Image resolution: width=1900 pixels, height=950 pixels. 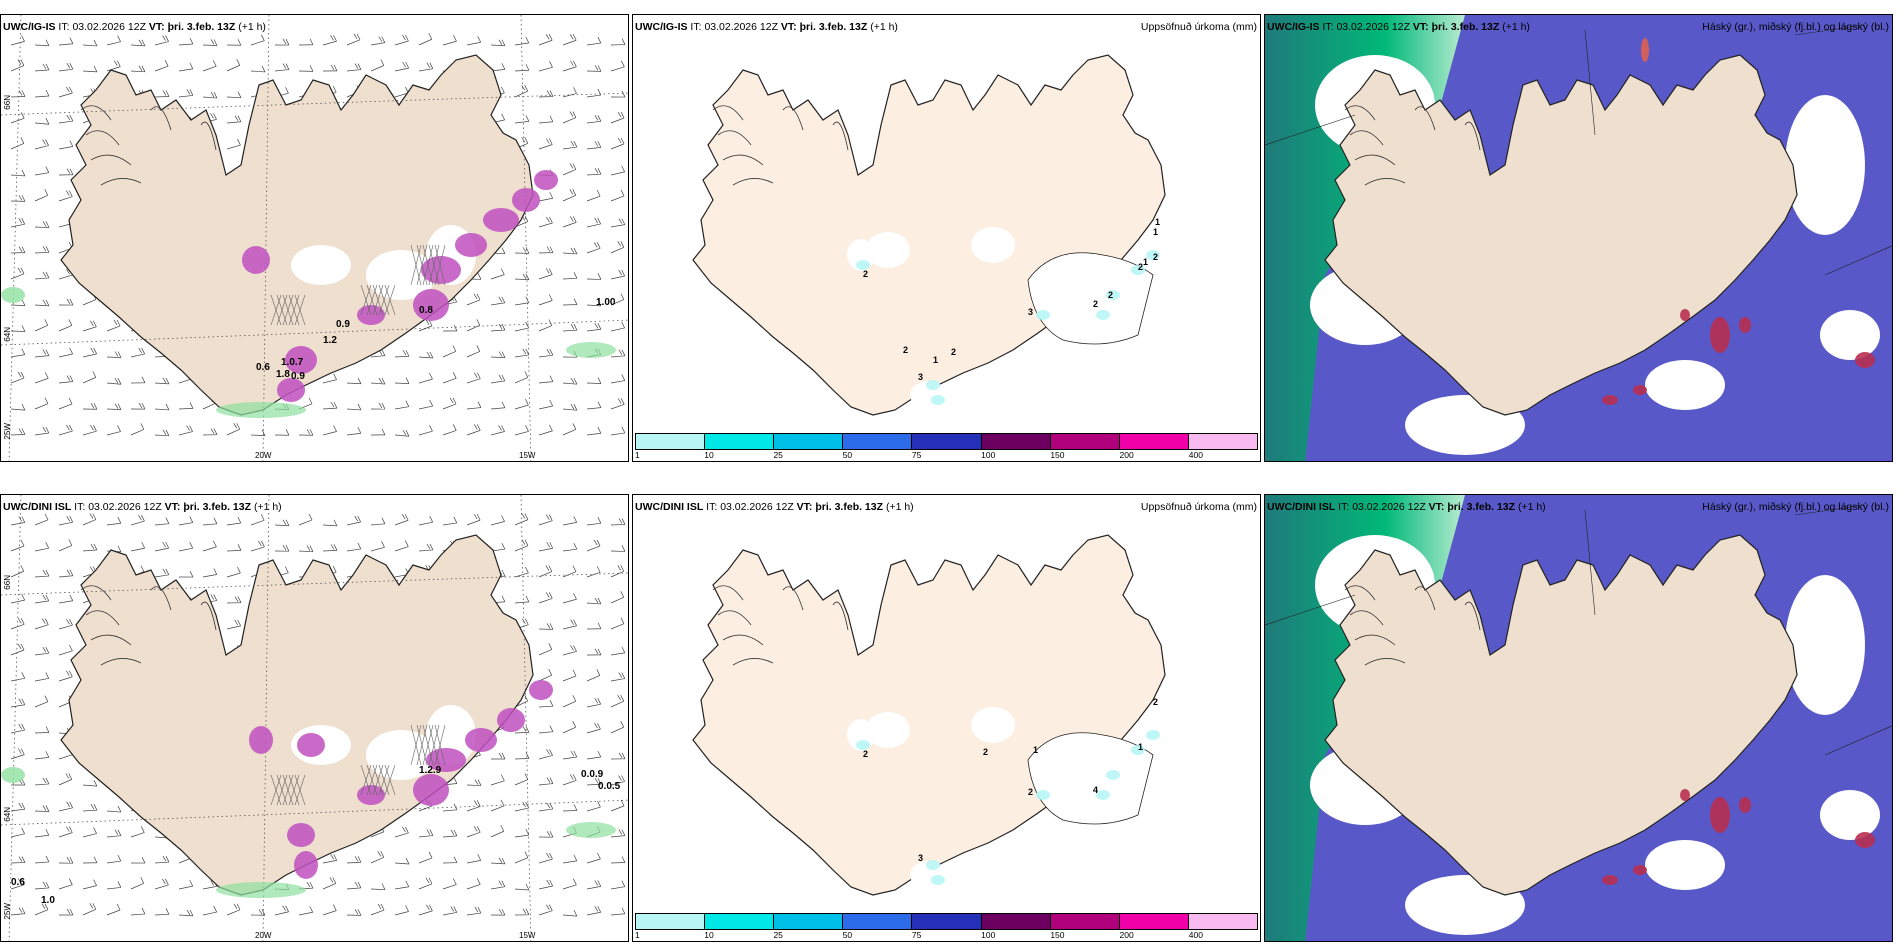 What do you see at coordinates (606, 302) in the screenshot?
I see `wind-value-label: 1.00` at bounding box center [606, 302].